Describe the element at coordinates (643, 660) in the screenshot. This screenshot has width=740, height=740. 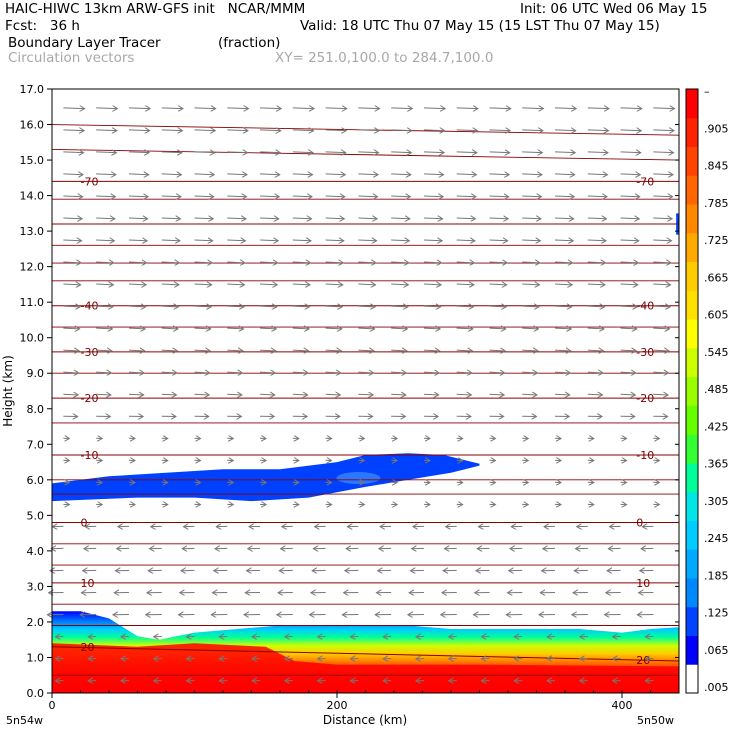
I see `isotherm-label: 20` at that location.